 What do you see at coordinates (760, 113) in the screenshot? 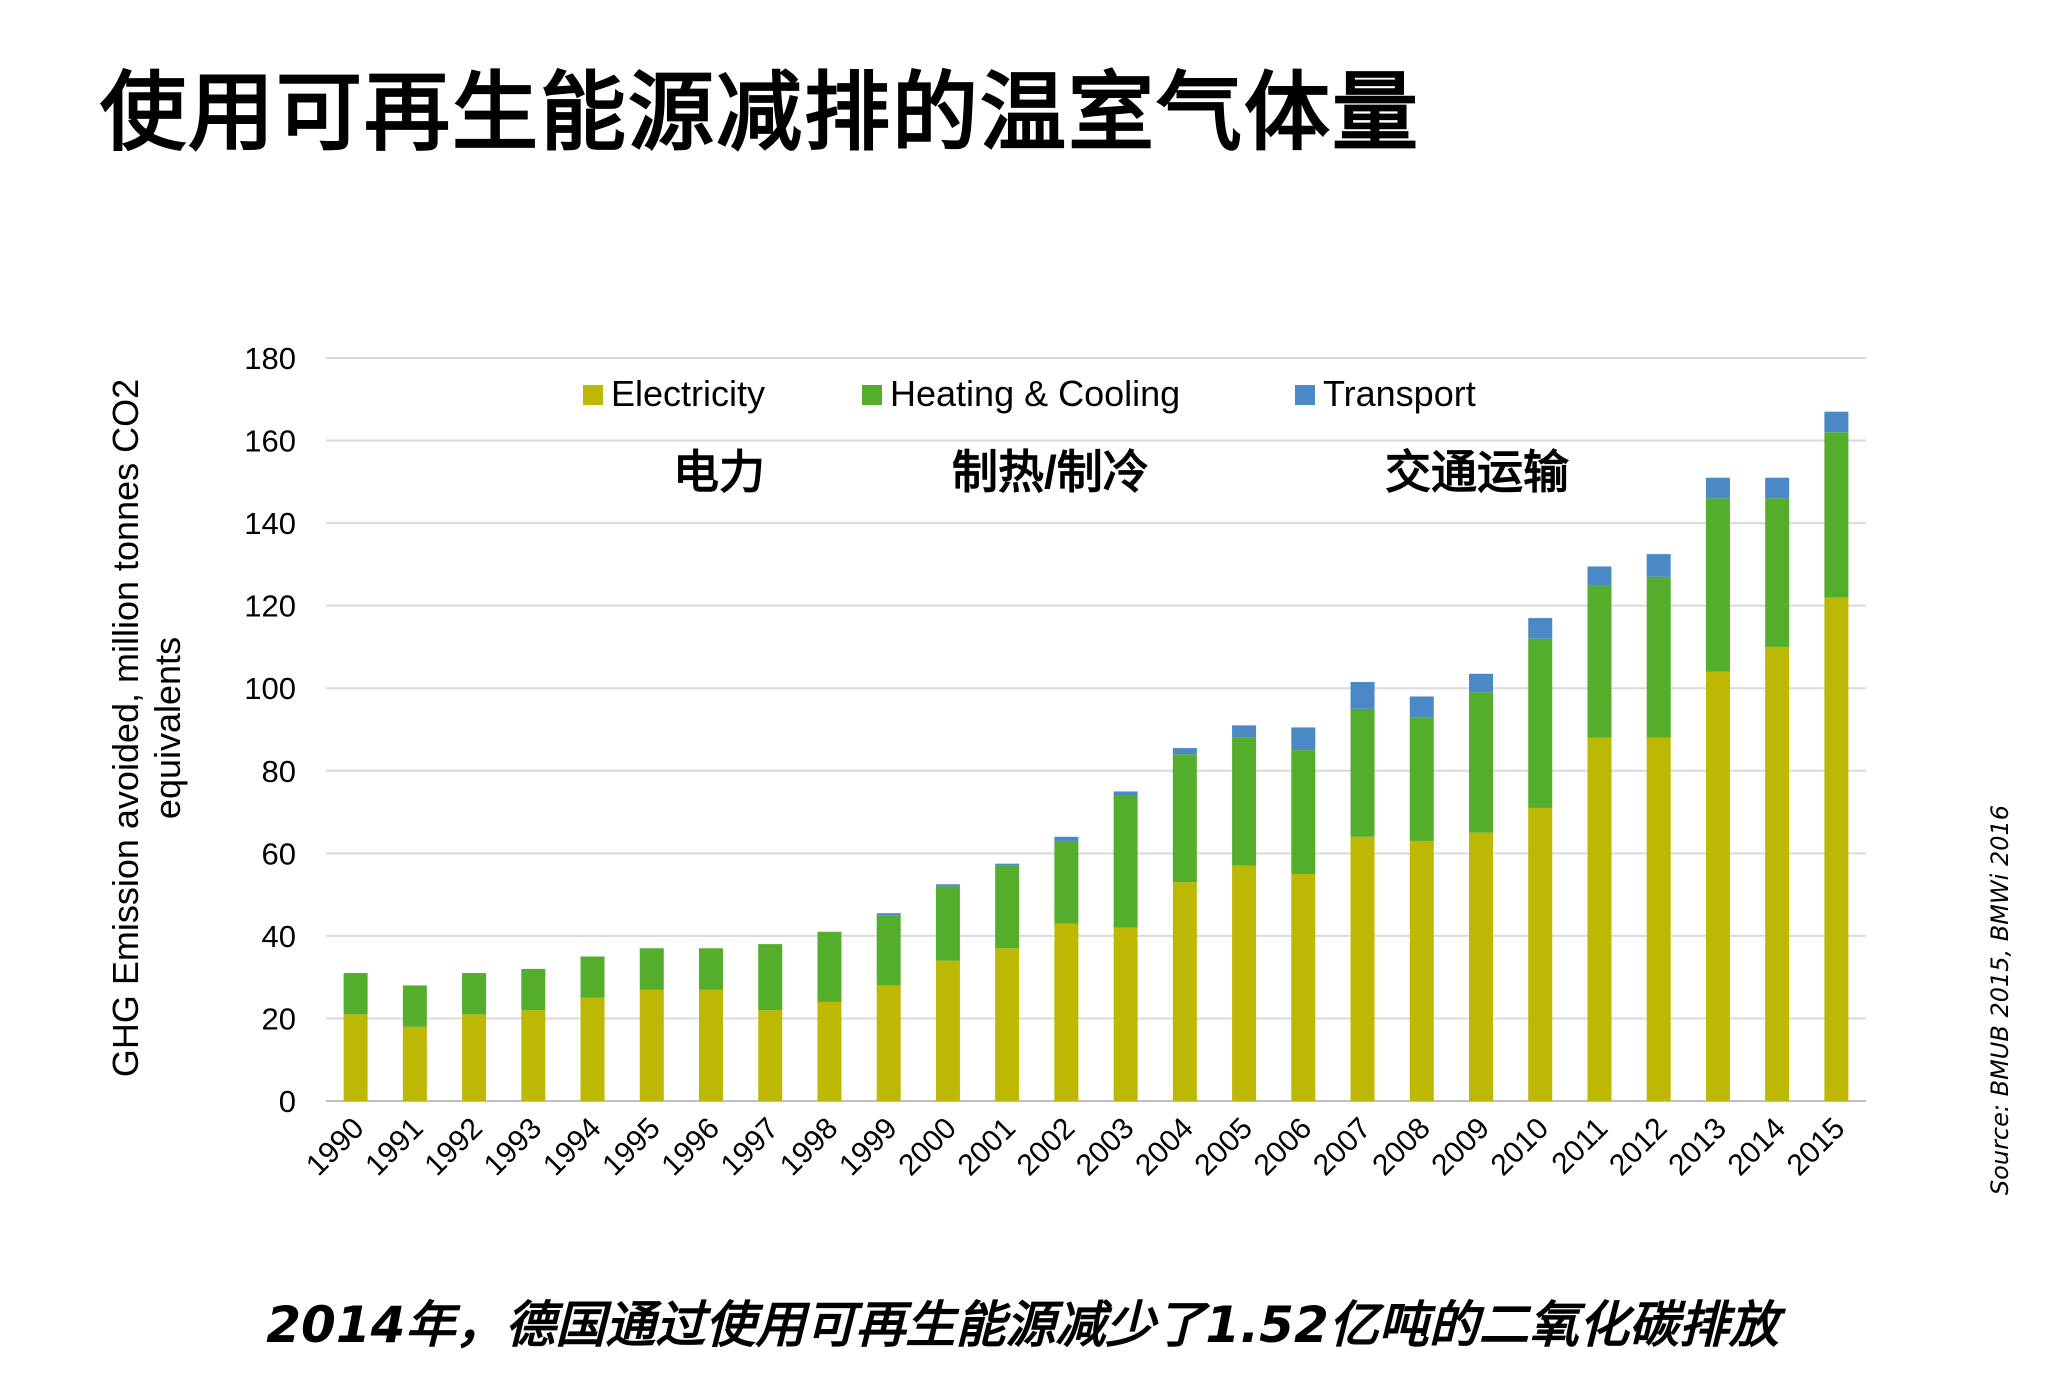
I see `page-title: 使用可再生能源减排的温室气体量` at bounding box center [760, 113].